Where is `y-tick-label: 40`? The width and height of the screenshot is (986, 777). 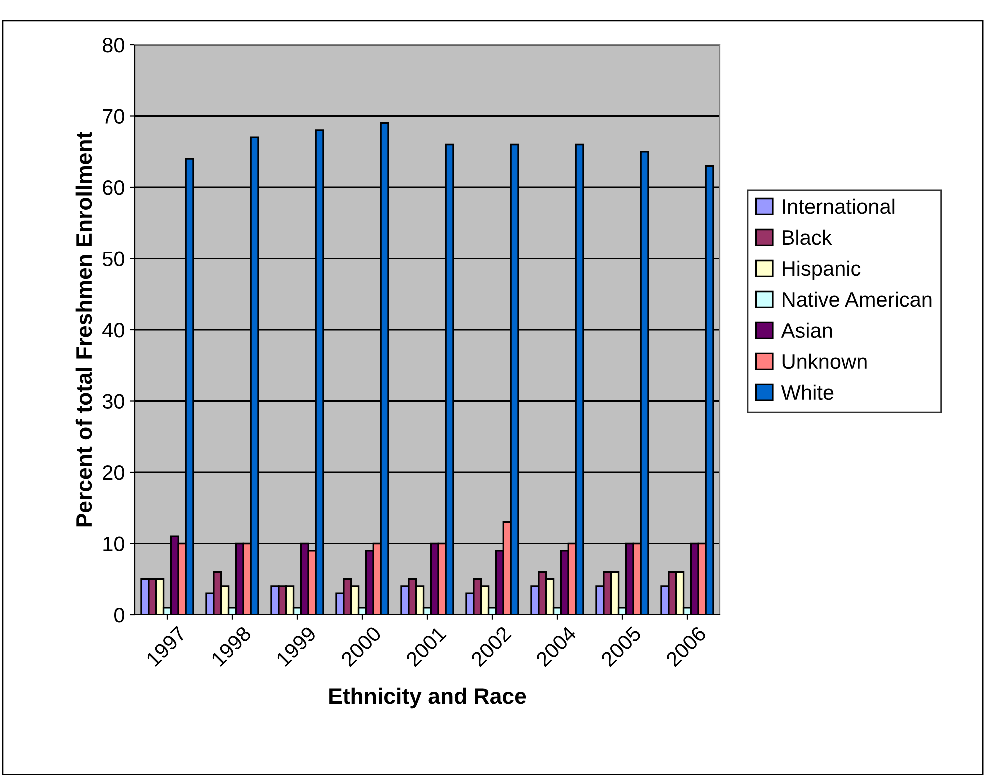 y-tick-label: 40 is located at coordinates (113, 330).